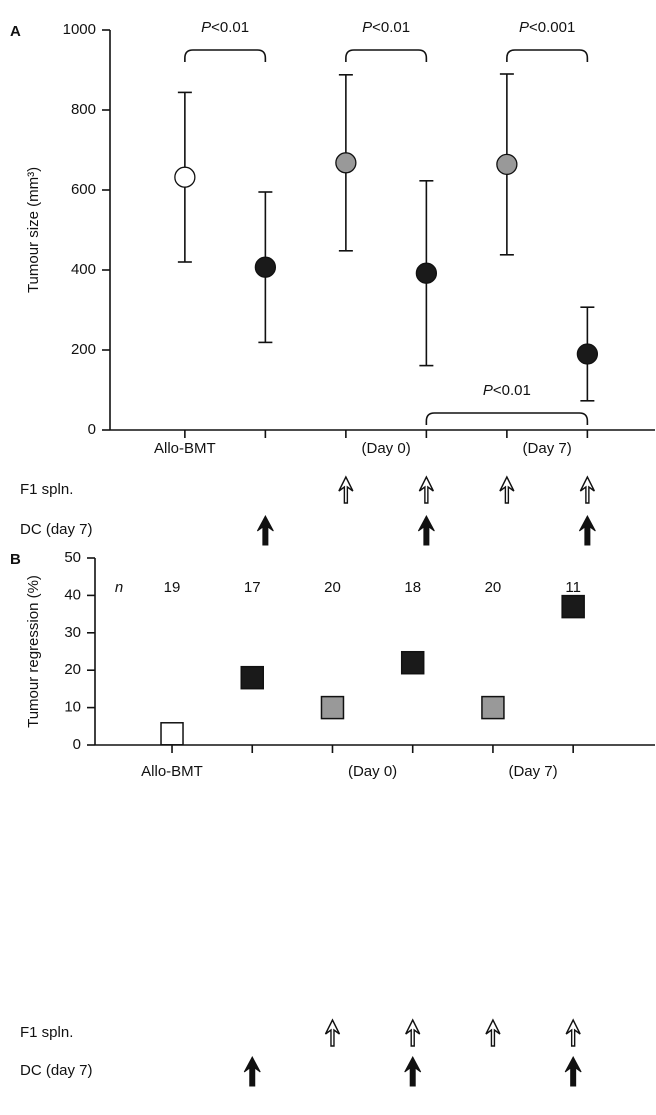 The image size is (656, 1115). I want to click on n-value: 18, so click(412, 587).